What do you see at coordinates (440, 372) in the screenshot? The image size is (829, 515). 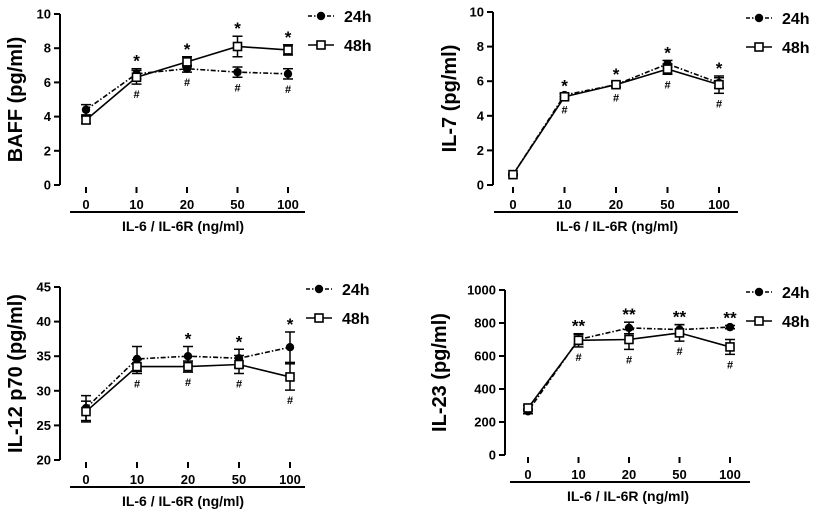 I see `y-axis-label: IL-23 (pg/ml)` at bounding box center [440, 372].